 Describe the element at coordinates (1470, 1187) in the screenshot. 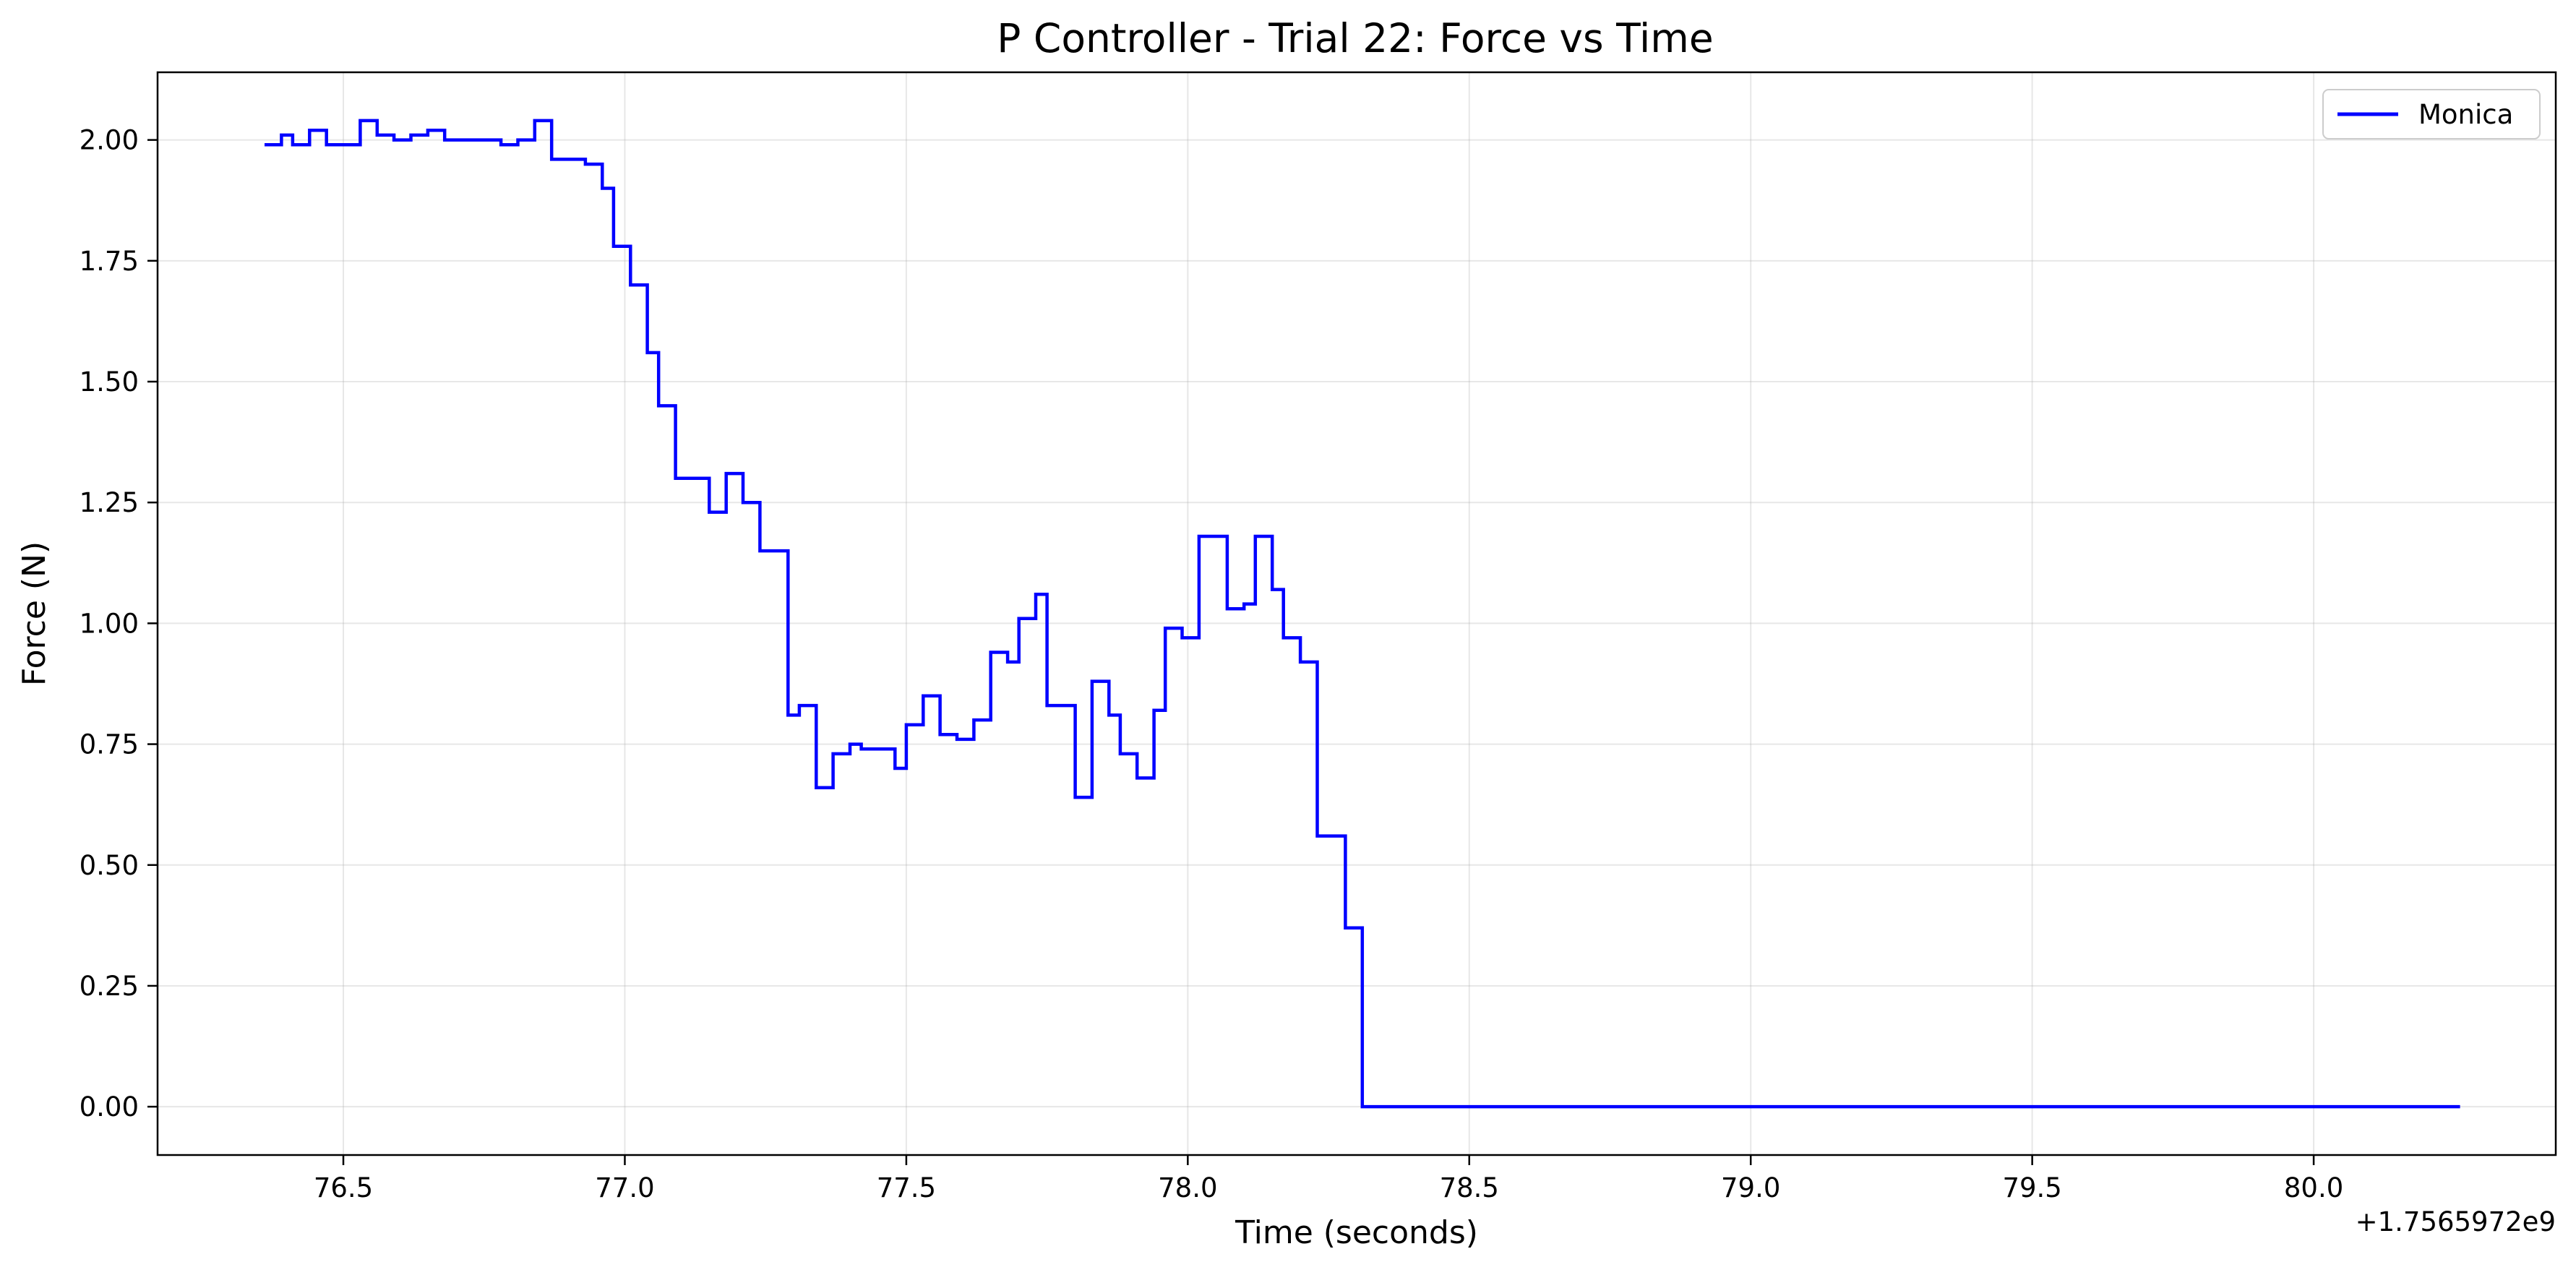

I see `x-tick-label: 78.5` at that location.